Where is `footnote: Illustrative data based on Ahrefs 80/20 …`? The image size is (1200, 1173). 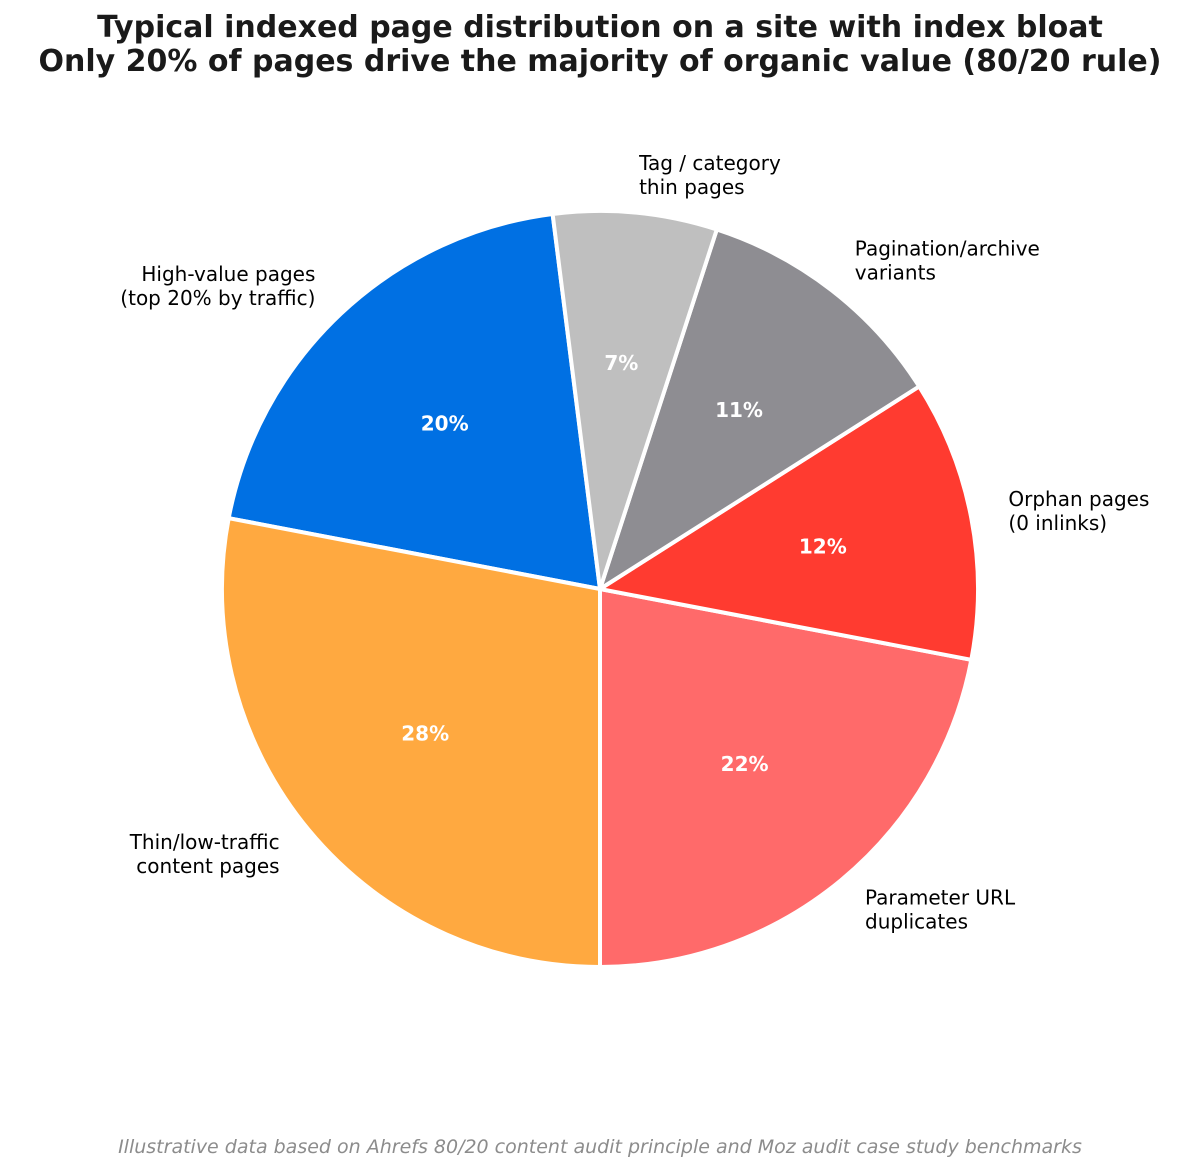
footnote: Illustrative data based on Ahrefs 80/20 … is located at coordinates (600, 1147).